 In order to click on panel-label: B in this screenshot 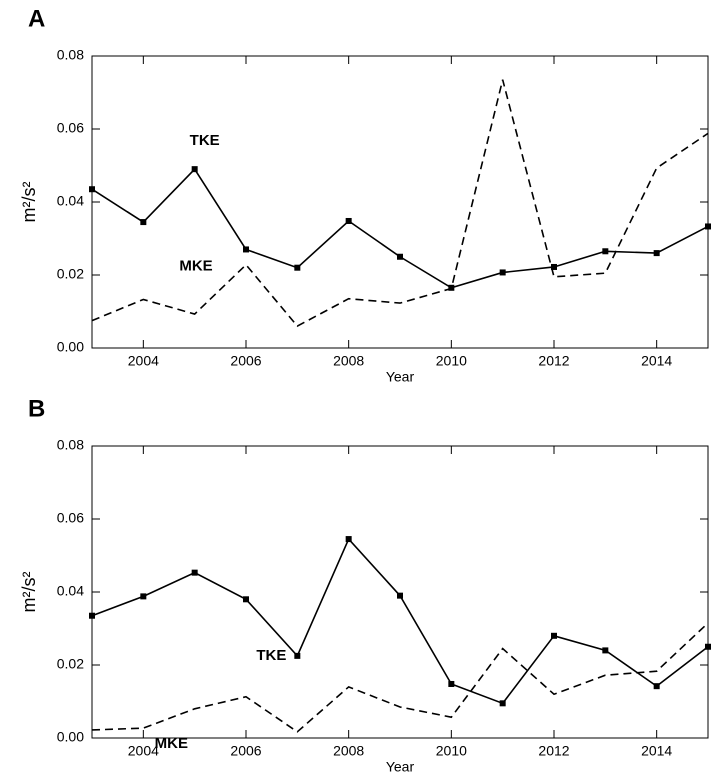, I will do `click(36, 408)`.